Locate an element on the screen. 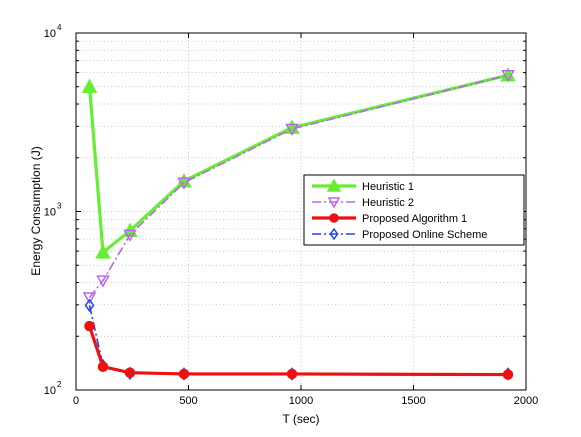 The image size is (581, 437). x-axis-label: T (sec) is located at coordinates (300, 419).